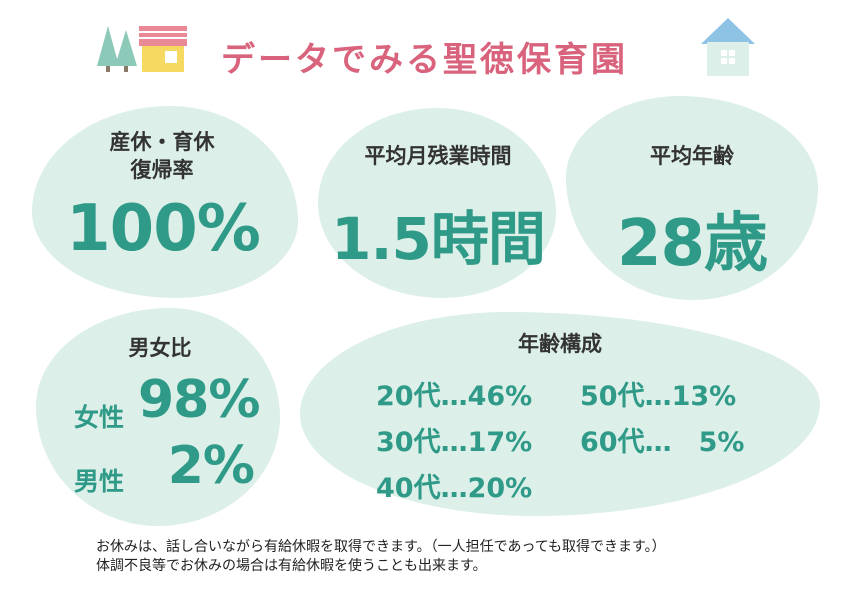 The height and width of the screenshot is (592, 849). Describe the element at coordinates (424, 60) in the screenshot. I see `page-title: データでみる聖徳保育園` at that location.